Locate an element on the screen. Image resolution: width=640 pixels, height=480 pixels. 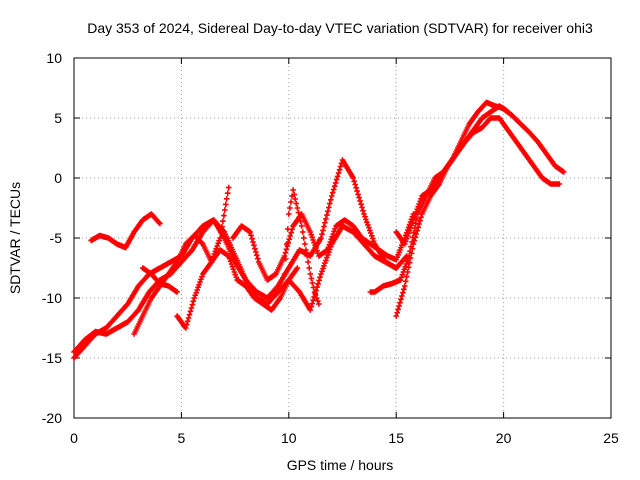
x-tick-label: 20 is located at coordinates (504, 438).